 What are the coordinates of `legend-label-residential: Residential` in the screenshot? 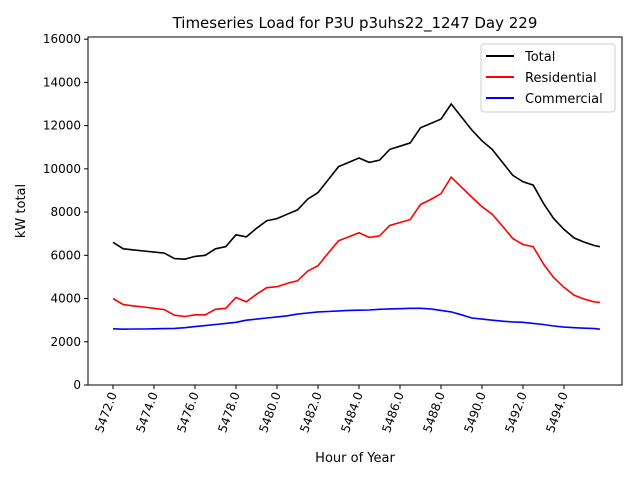 It's located at (561, 78).